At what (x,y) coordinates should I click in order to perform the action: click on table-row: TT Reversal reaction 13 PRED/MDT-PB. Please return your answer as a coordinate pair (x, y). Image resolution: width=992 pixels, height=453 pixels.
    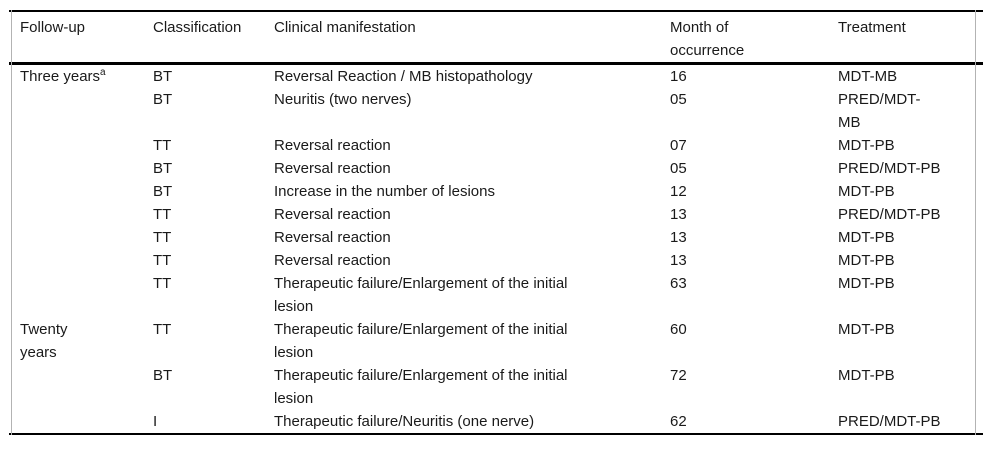
    Looking at the image, I should click on (496, 214).